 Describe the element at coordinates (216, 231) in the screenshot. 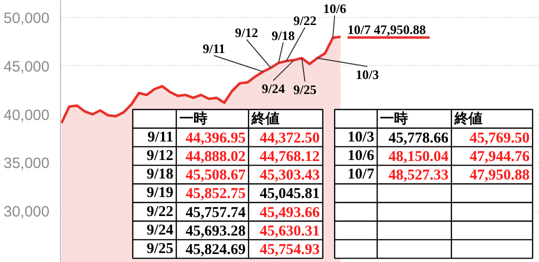

I see `annotation: 45,693.28` at that location.